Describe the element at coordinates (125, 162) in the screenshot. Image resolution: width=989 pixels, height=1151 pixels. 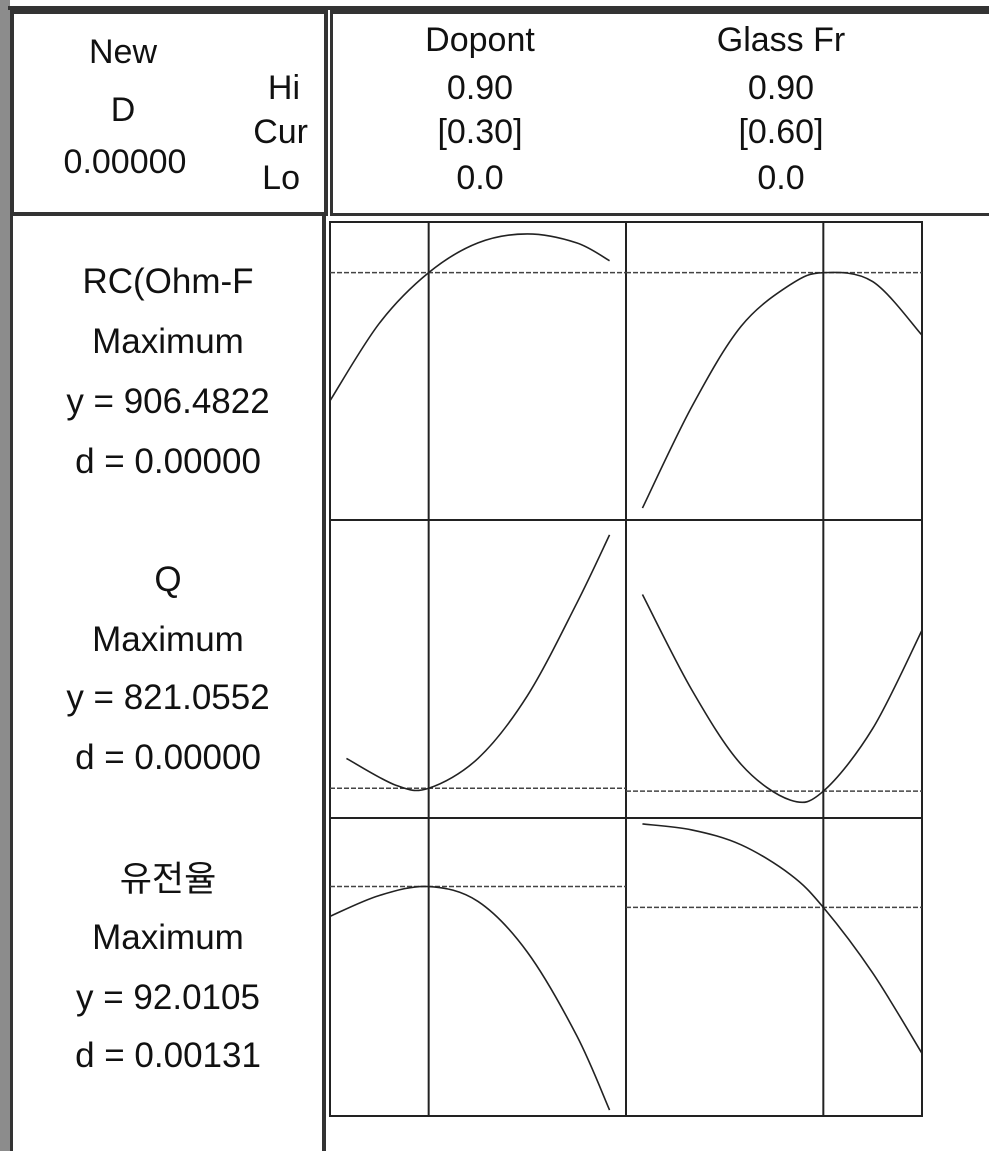
I see `d-value: 0.00000` at that location.